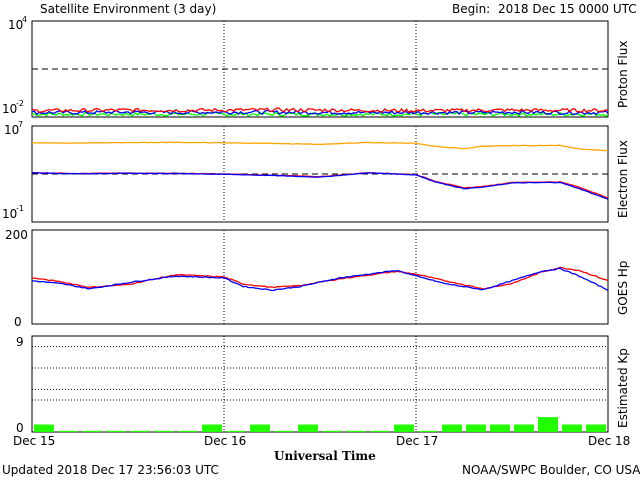  Describe the element at coordinates (20, 124) in the screenshot. I see `electron-ytick-top-exp: 7` at that location.